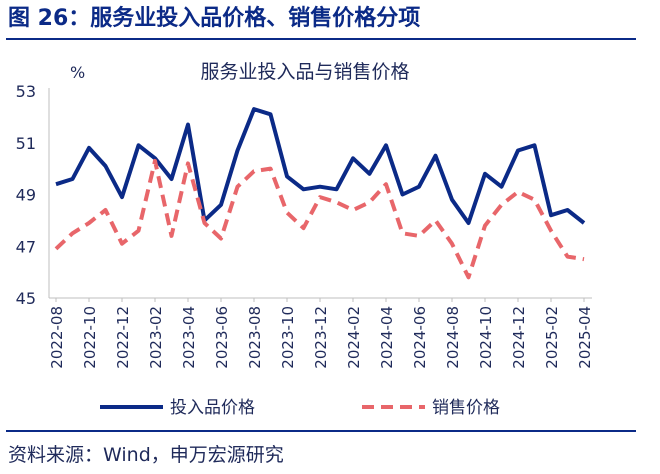 The width and height of the screenshot is (660, 474). I want to click on legend-label-input: 投入品价格, so click(212, 408).